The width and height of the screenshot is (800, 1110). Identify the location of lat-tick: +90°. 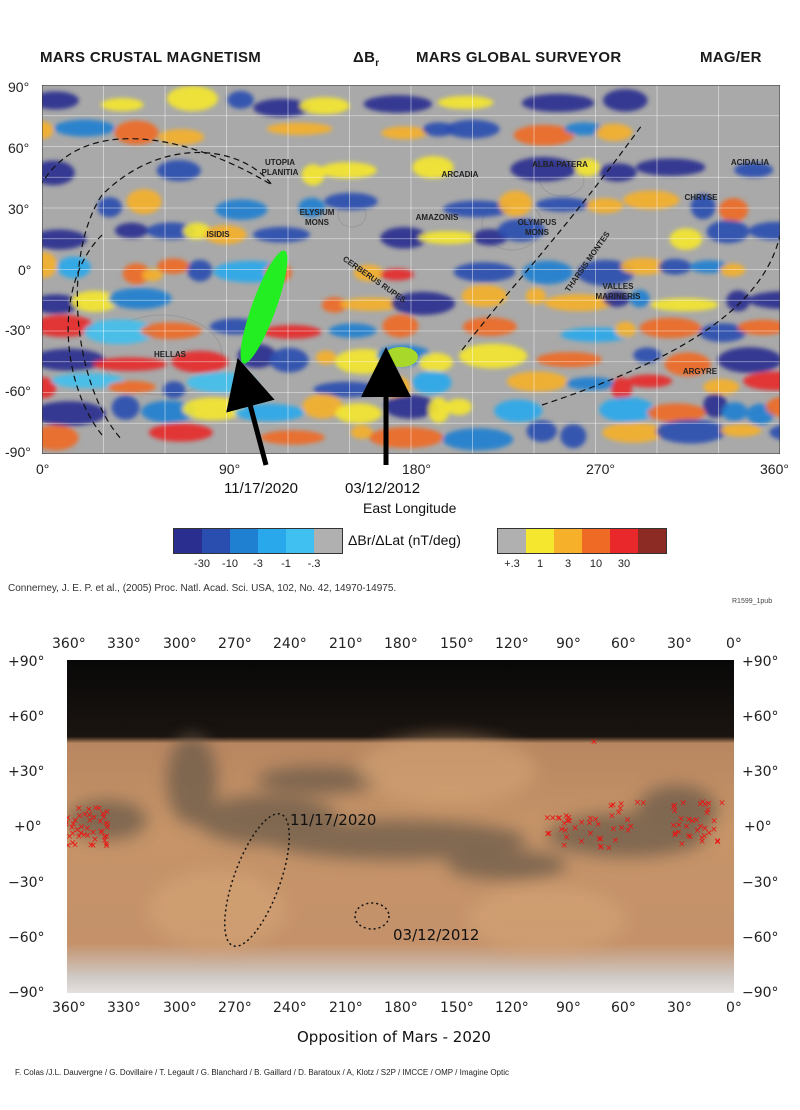
(26, 662).